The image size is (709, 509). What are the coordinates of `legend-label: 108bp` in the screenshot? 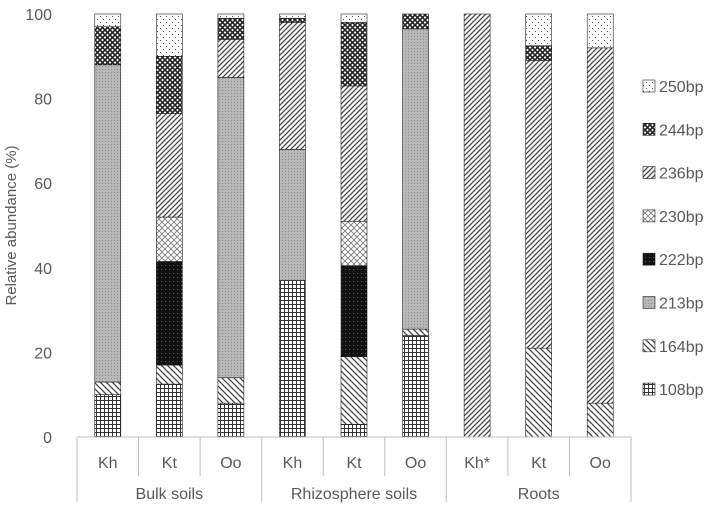 It's located at (681, 390).